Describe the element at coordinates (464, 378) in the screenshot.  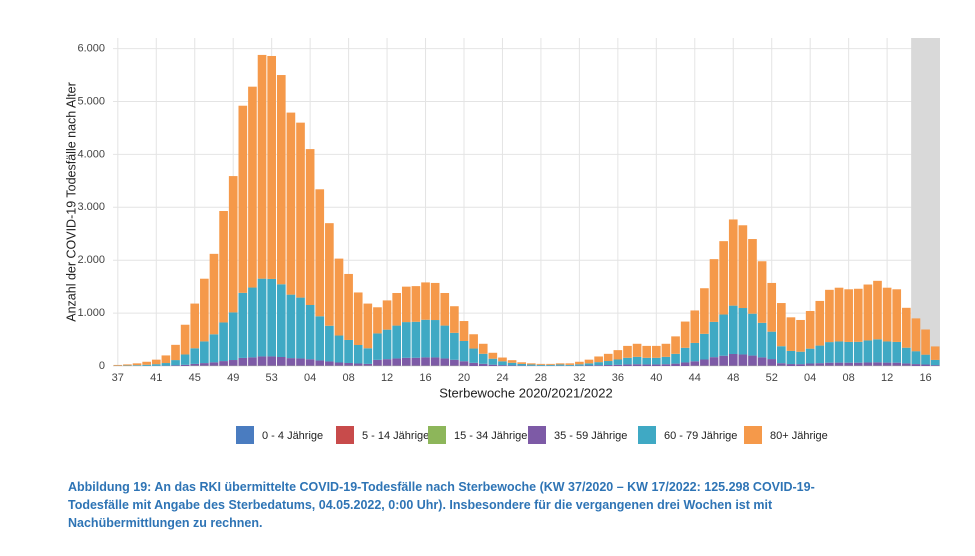
I see `x-tick-label: 20` at that location.